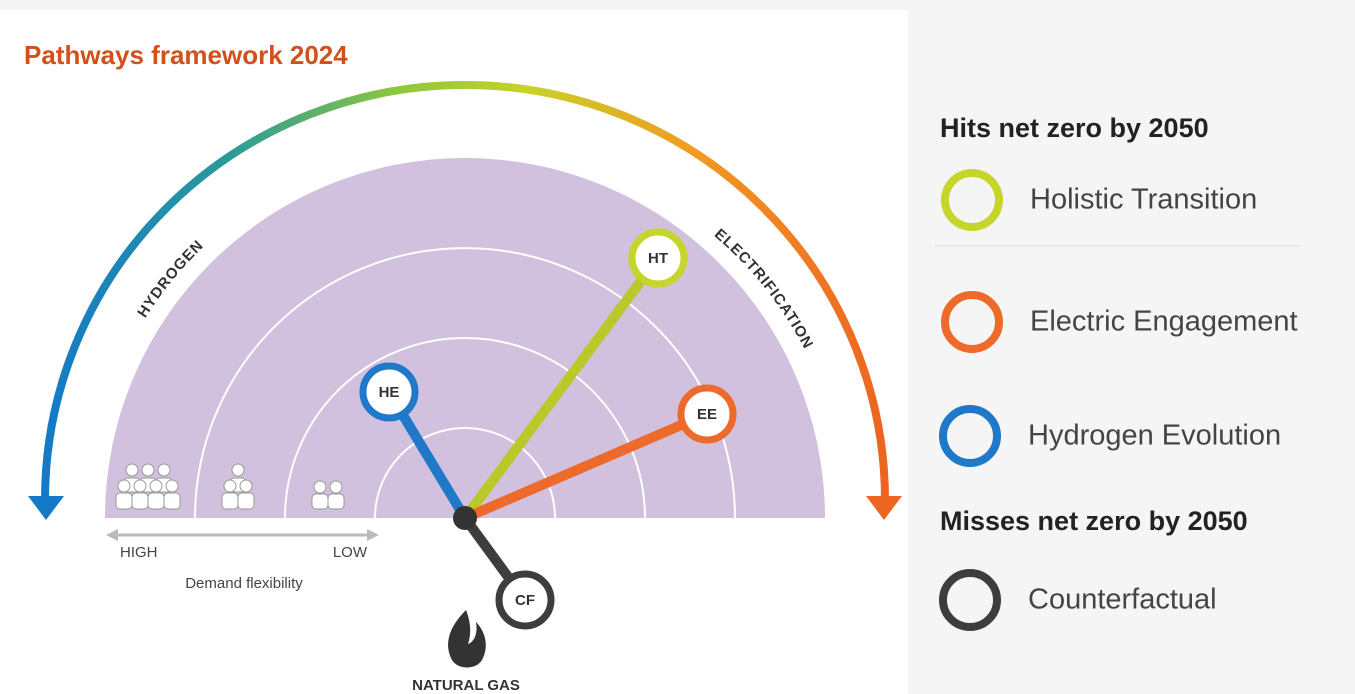 This screenshot has height=694, width=1355. Describe the element at coordinates (1164, 322) in the screenshot. I see `legend-item: Electric Engagement` at that location.